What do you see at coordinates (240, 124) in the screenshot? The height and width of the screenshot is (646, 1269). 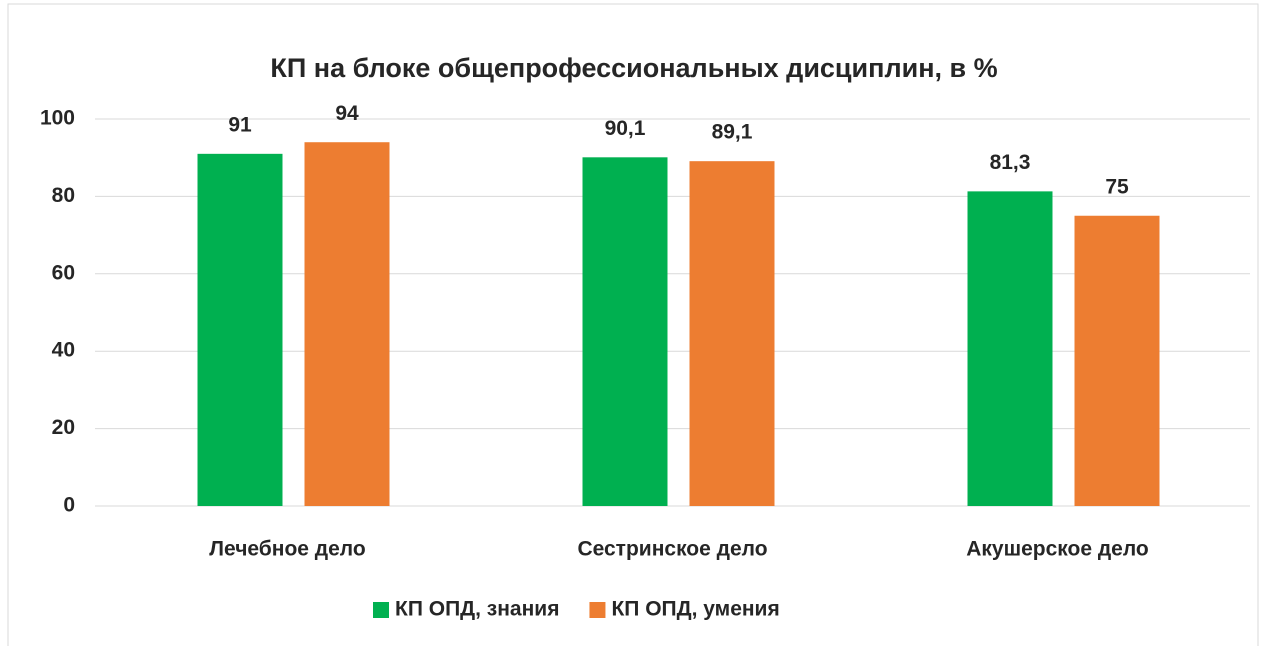 I see `data-label: 91` at bounding box center [240, 124].